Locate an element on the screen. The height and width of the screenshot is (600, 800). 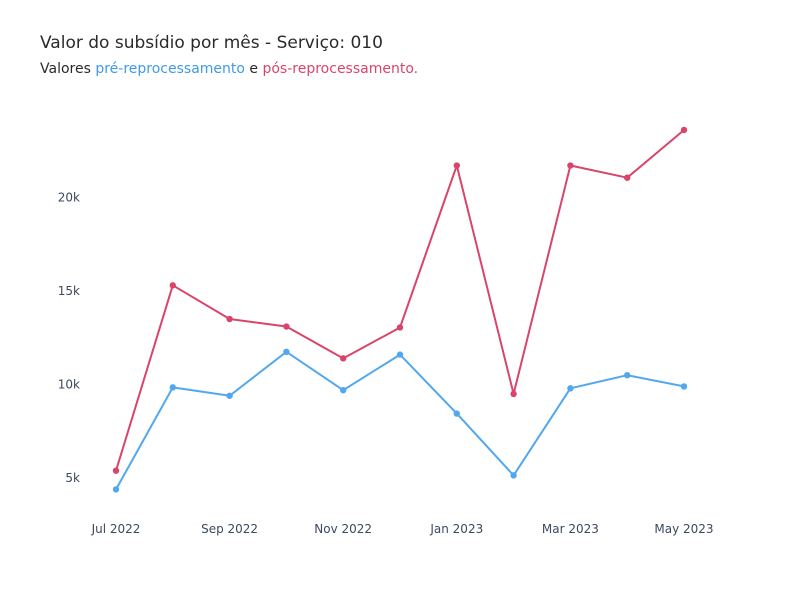
subtitle-pos-label: pós-reprocessamento. is located at coordinates (340, 69).